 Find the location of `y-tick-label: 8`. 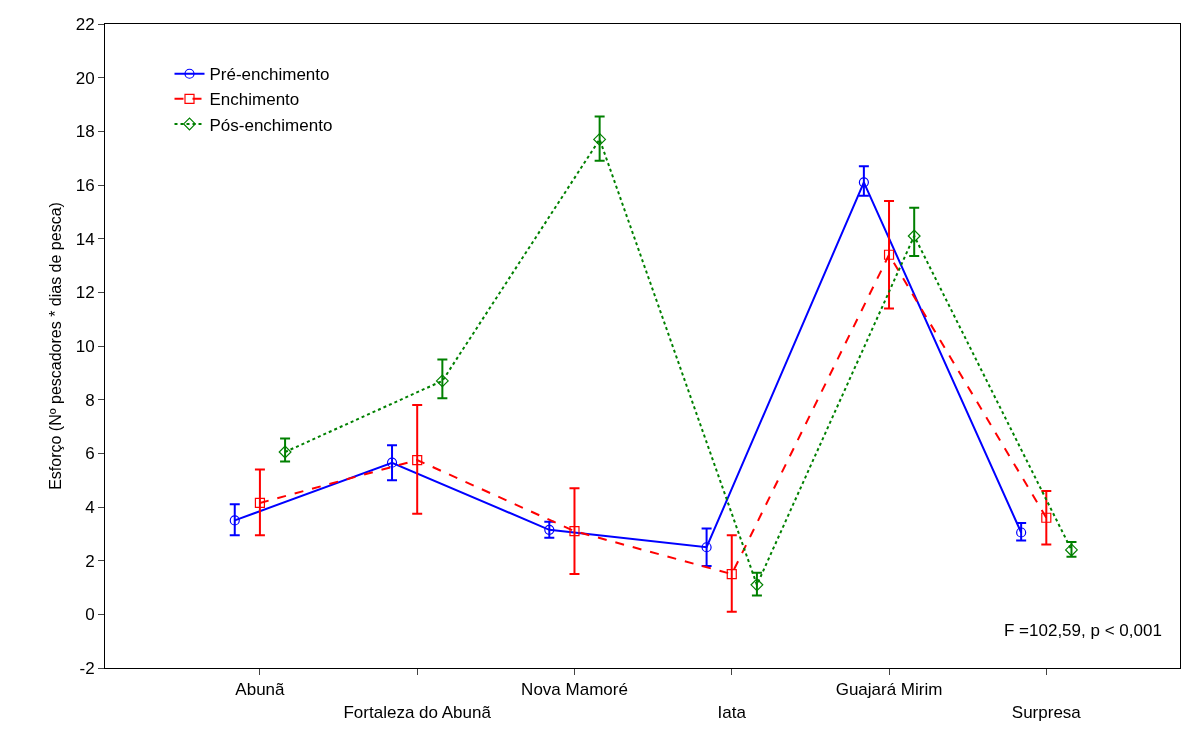

y-tick-label: 8 is located at coordinates (90, 400).